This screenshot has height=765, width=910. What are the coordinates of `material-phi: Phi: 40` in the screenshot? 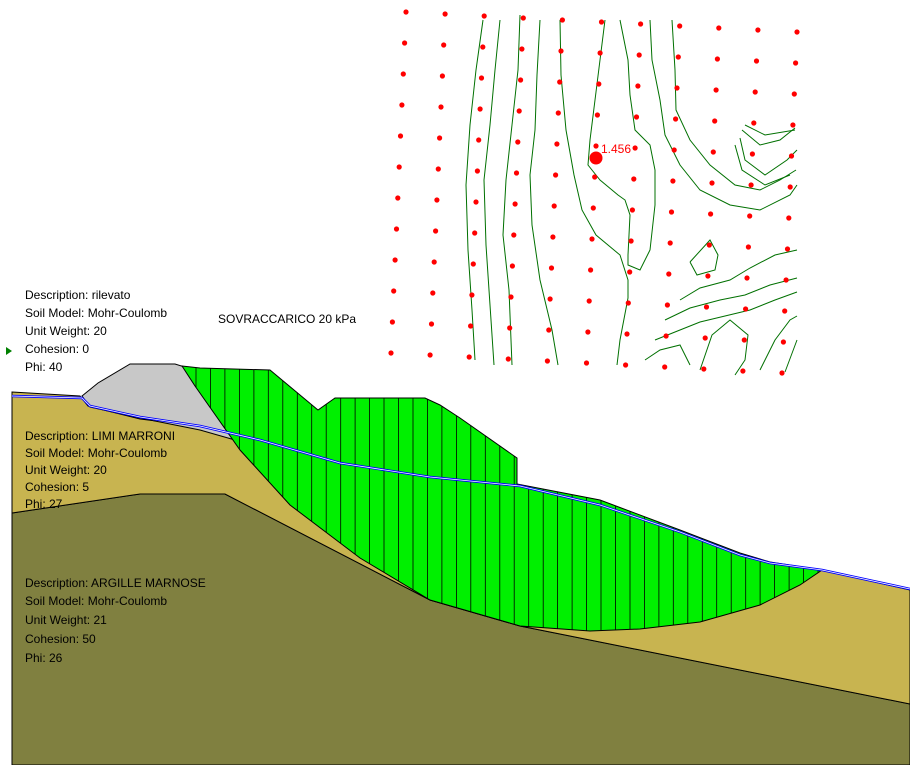 It's located at (44, 367).